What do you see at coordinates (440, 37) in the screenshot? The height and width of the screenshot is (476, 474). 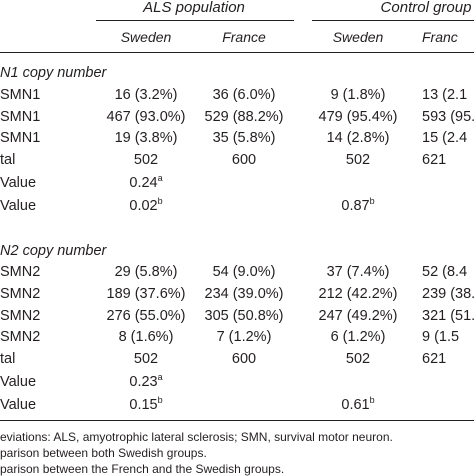 I see `column-header-france-control: Franc` at bounding box center [440, 37].